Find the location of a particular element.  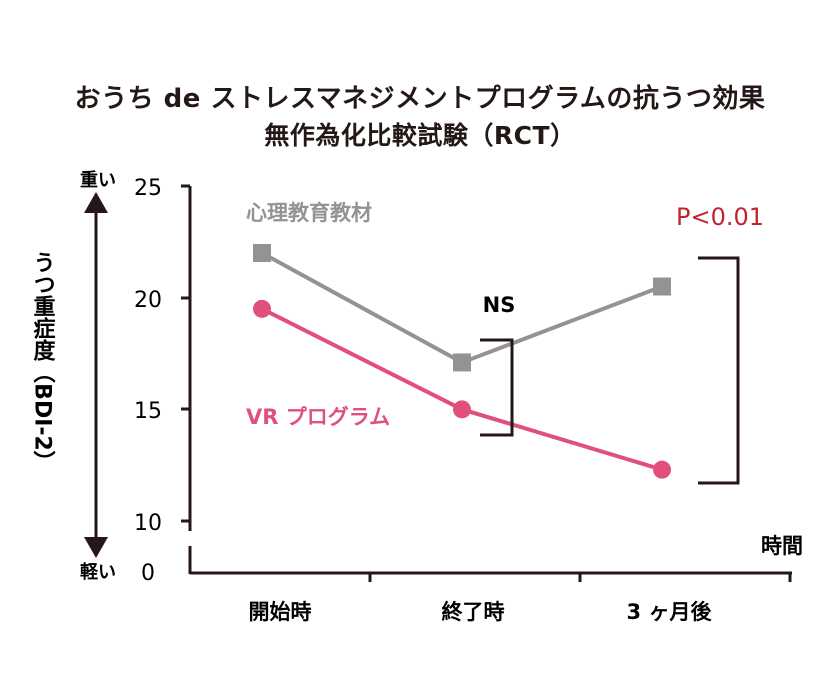

y-axis-label: うつ重症度（BDI-2） is located at coordinates (43, 362).